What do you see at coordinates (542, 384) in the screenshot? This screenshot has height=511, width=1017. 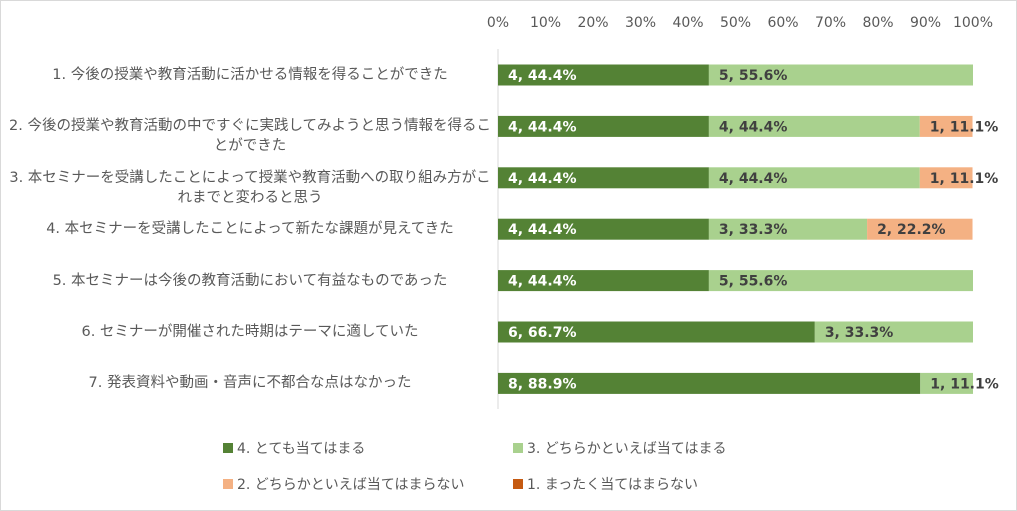 I see `data-label: 8, 88.9%` at bounding box center [542, 384].